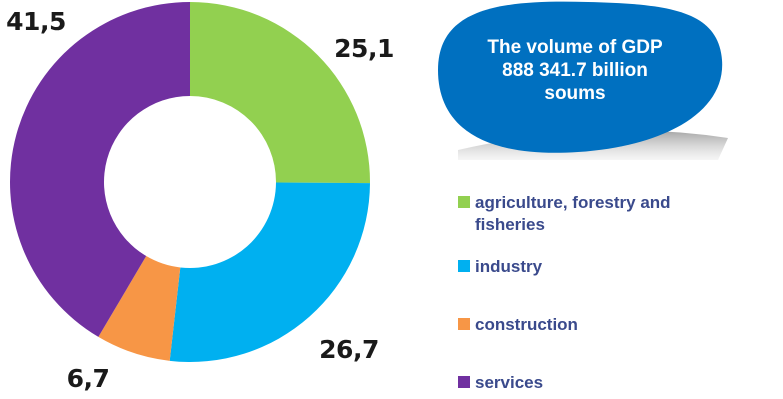 This screenshot has width=783, height=399. Describe the element at coordinates (464, 382) in the screenshot. I see `legend-swatch-services` at that location.